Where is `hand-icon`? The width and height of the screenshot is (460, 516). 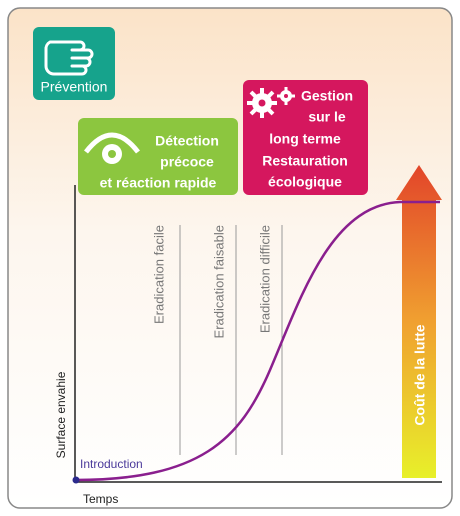
hand-icon is located at coordinates (69, 58).